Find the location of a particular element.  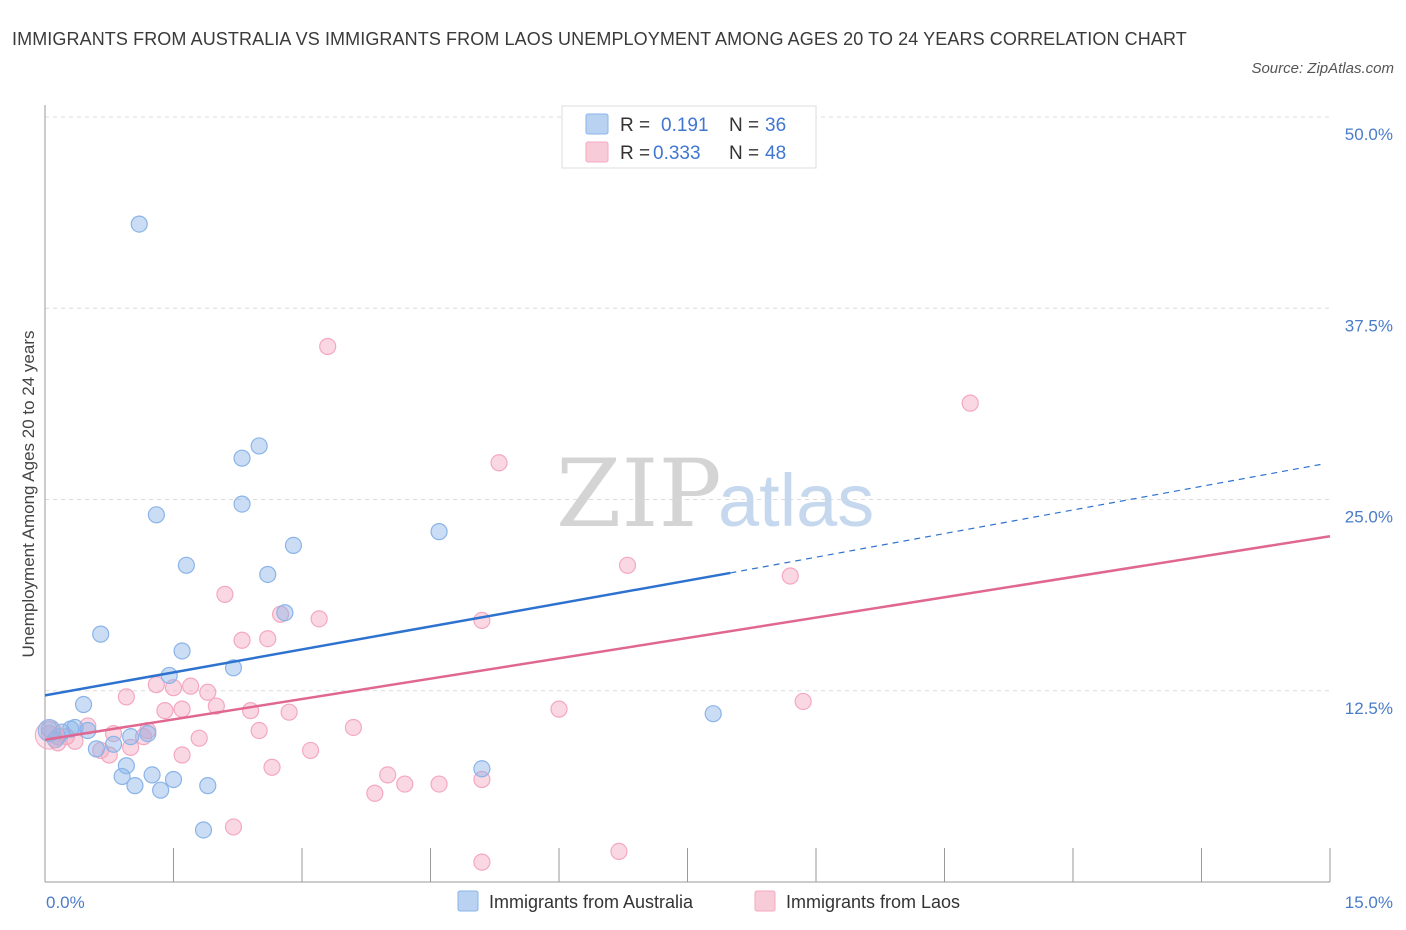

x-tick-labels: 0.0% 15.0% is located at coordinates (719, 902).